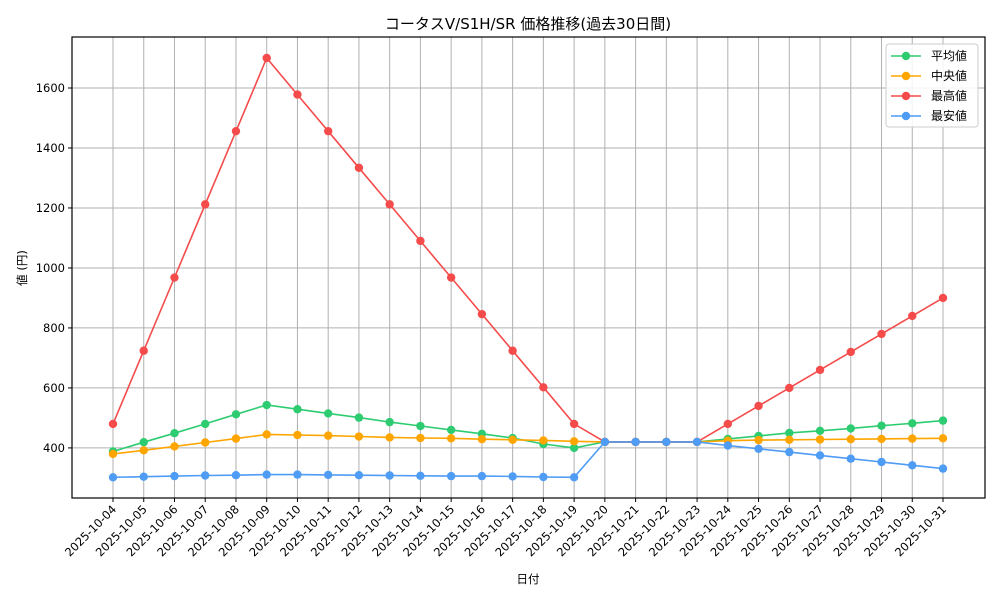 This screenshot has width=1000, height=600. I want to click on y-tick-label: 800, so click(54, 328).